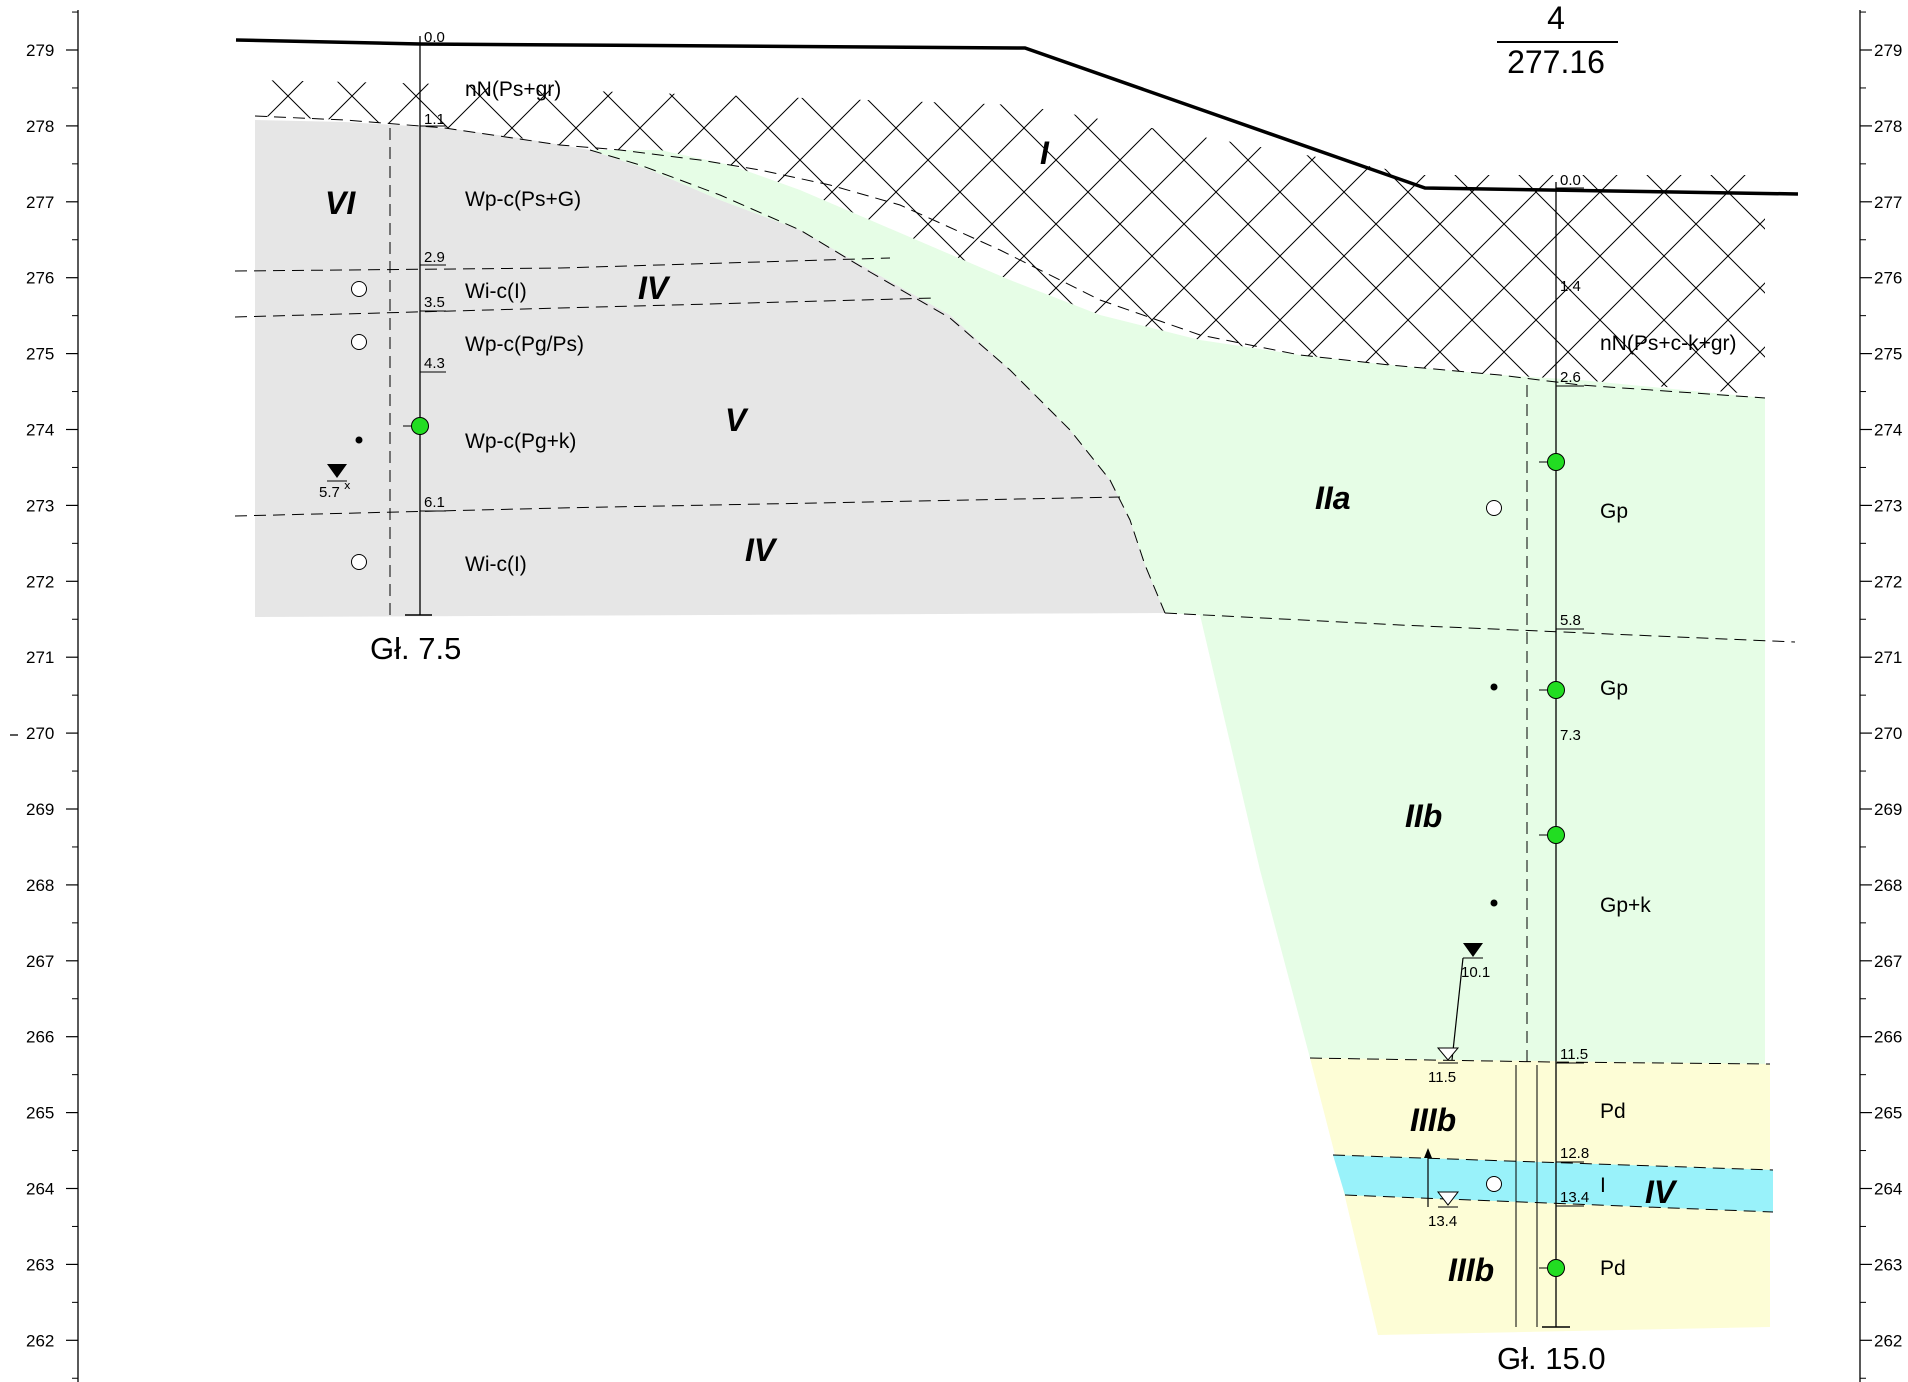 The width and height of the screenshot is (1908, 1382). I want to click on bottom-depth-label: Gł. 7.5, so click(415, 648).